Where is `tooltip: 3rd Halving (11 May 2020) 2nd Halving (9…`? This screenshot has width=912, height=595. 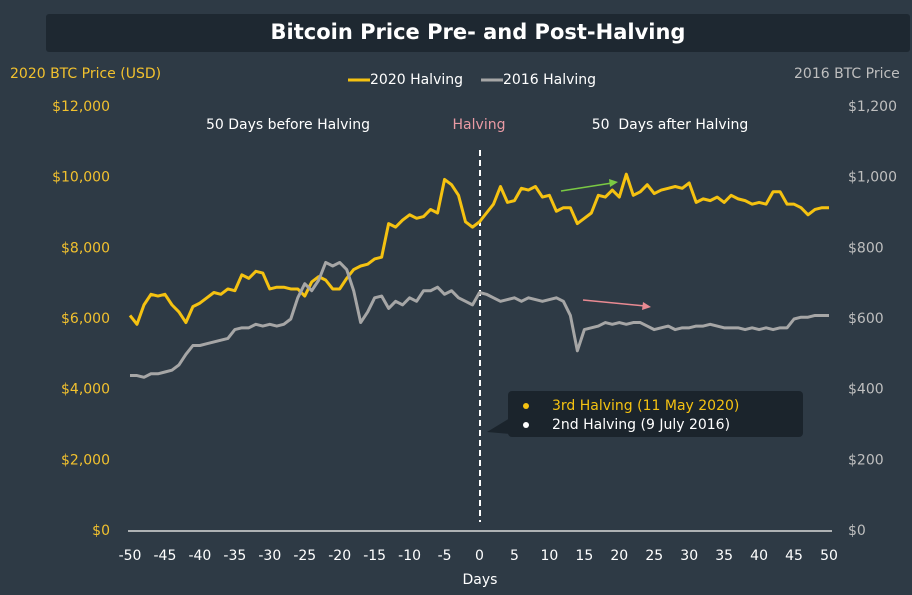 tooltip: 3rd Halving (11 May 2020) 2nd Halving (9… is located at coordinates (645, 414).